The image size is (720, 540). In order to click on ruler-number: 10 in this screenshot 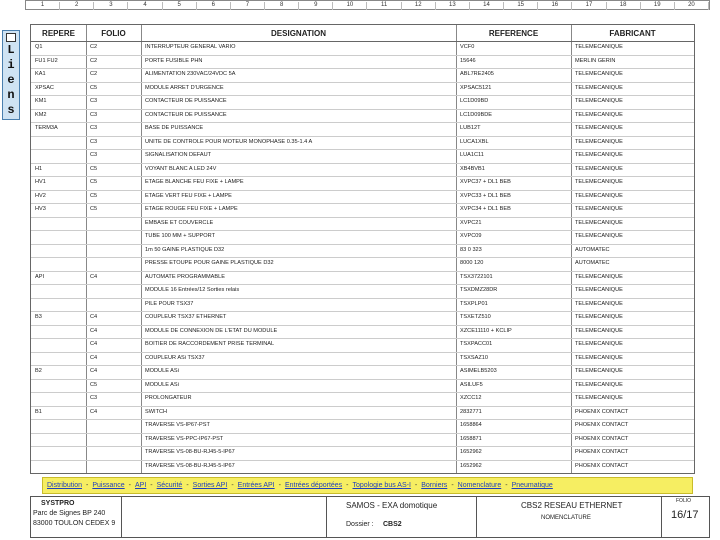, I will do `click(350, 6)`.